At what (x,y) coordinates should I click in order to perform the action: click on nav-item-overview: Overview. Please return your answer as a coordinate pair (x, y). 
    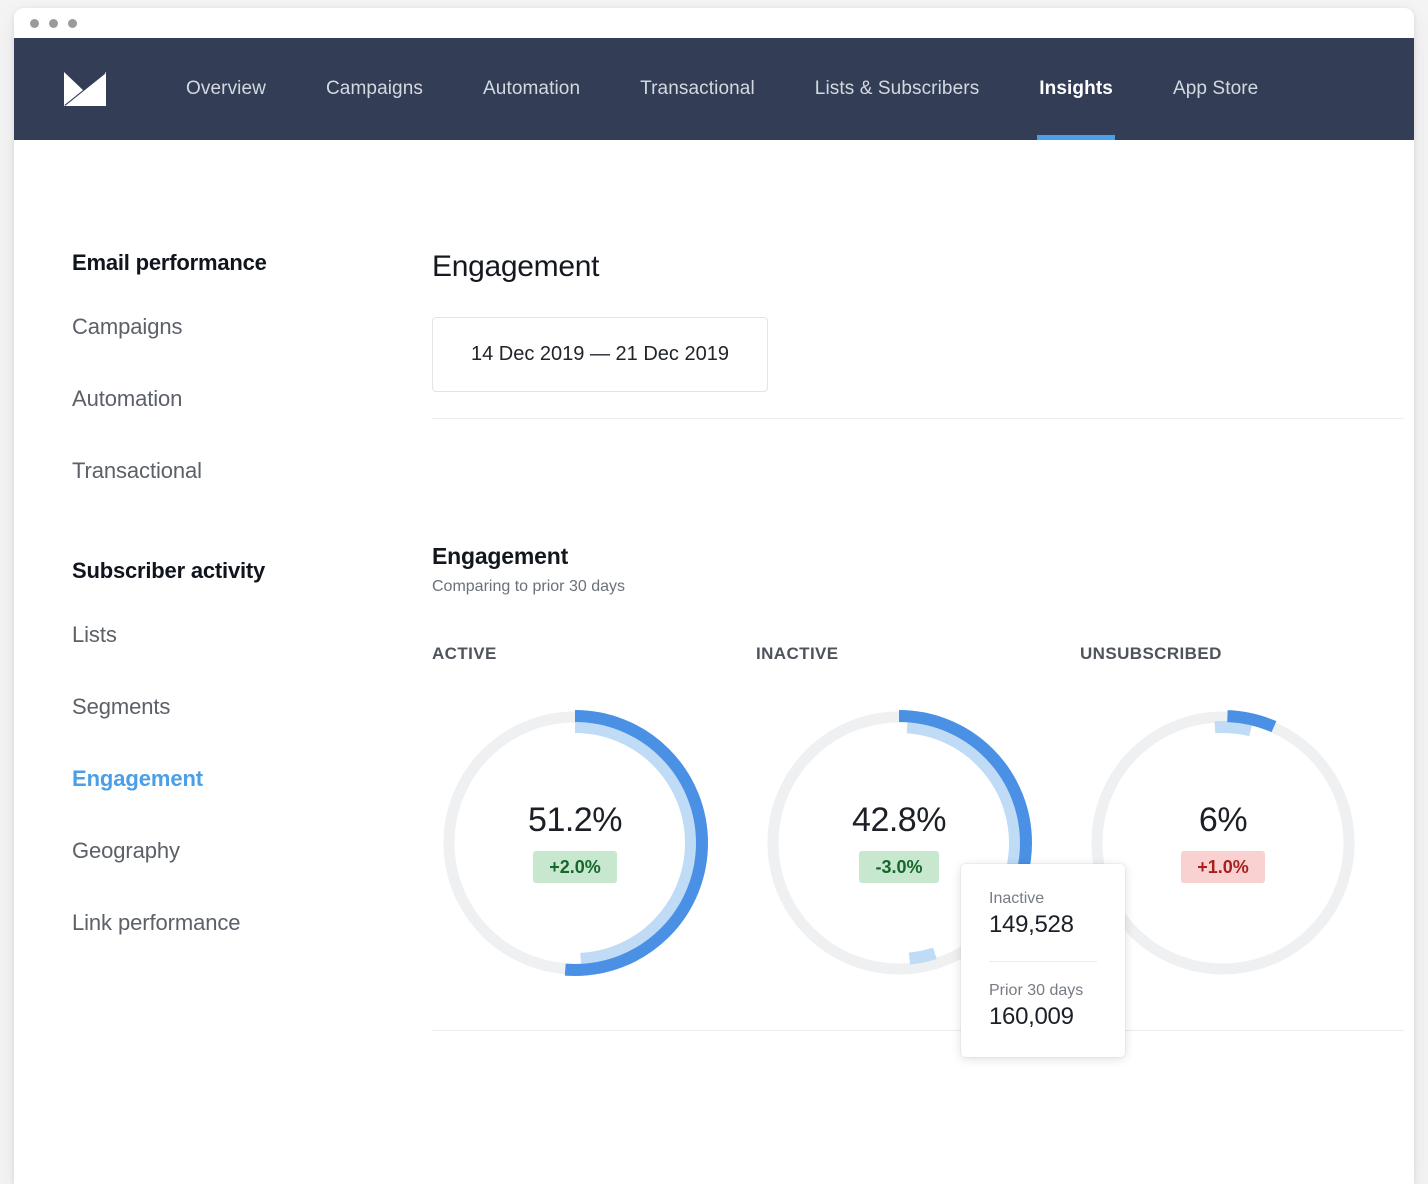
    Looking at the image, I should click on (226, 89).